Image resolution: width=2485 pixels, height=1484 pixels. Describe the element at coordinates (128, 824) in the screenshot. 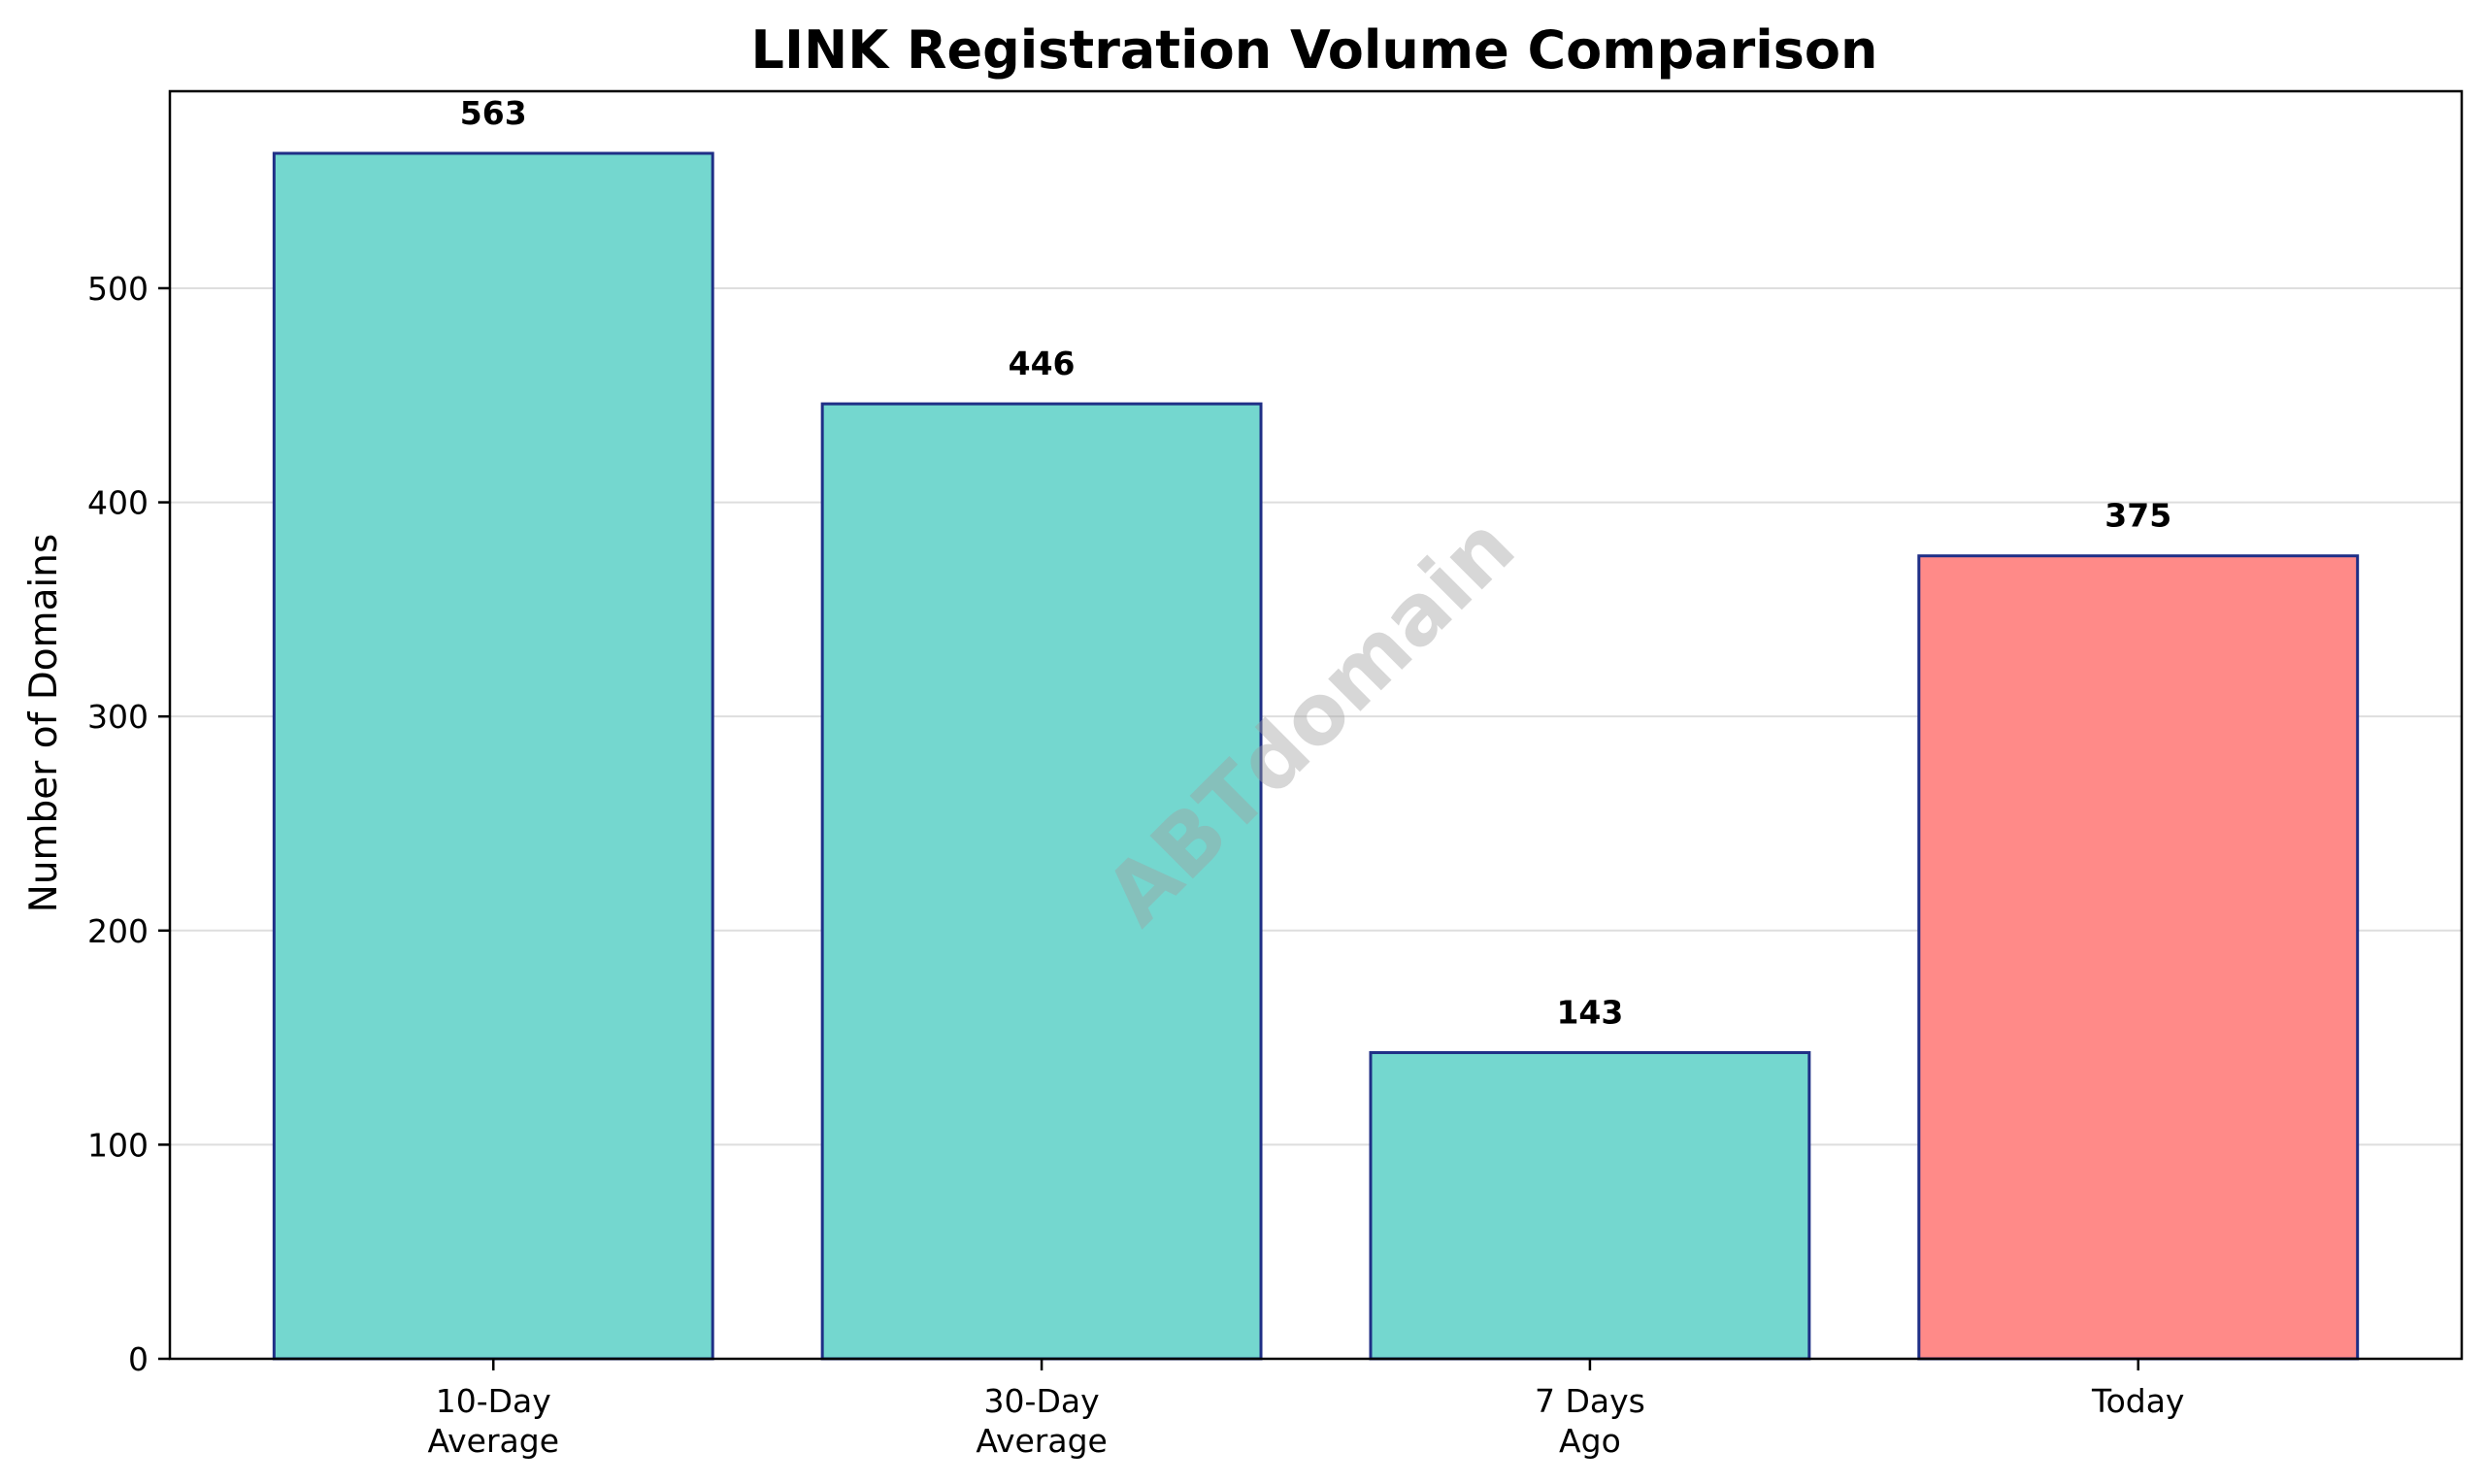

I see `y-axis-ticks: 0 100 200 300 400 500` at that location.